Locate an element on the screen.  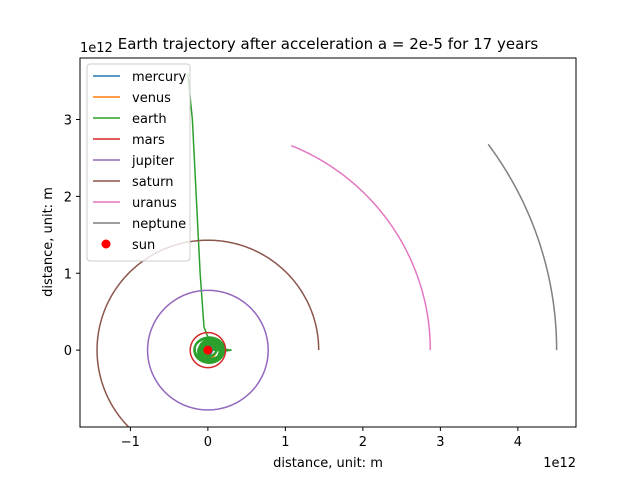
legend-label-uranus: uranus is located at coordinates (154, 203).